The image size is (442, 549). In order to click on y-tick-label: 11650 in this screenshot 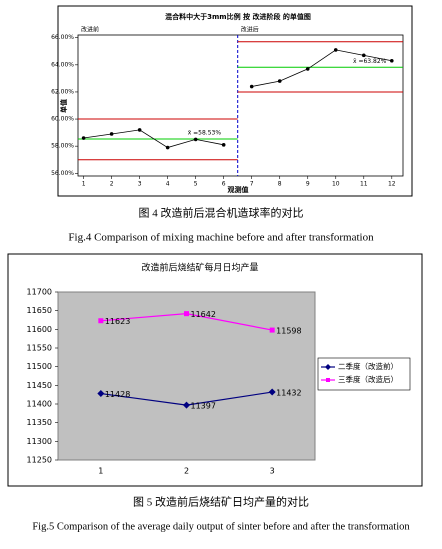, I will do `click(39, 310)`.